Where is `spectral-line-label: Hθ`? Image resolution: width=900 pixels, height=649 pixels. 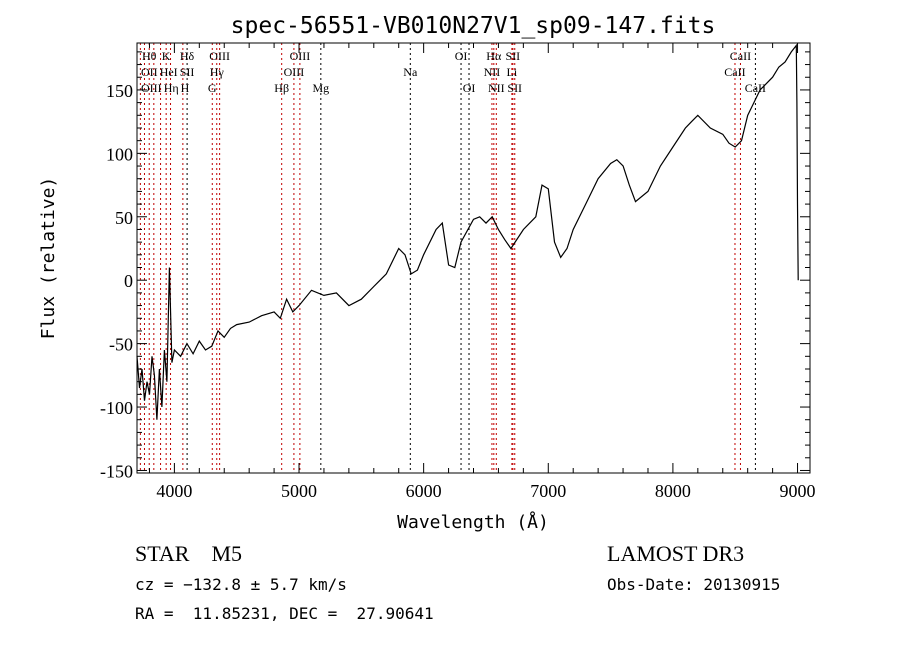 spectral-line-label: Hθ is located at coordinates (149, 56).